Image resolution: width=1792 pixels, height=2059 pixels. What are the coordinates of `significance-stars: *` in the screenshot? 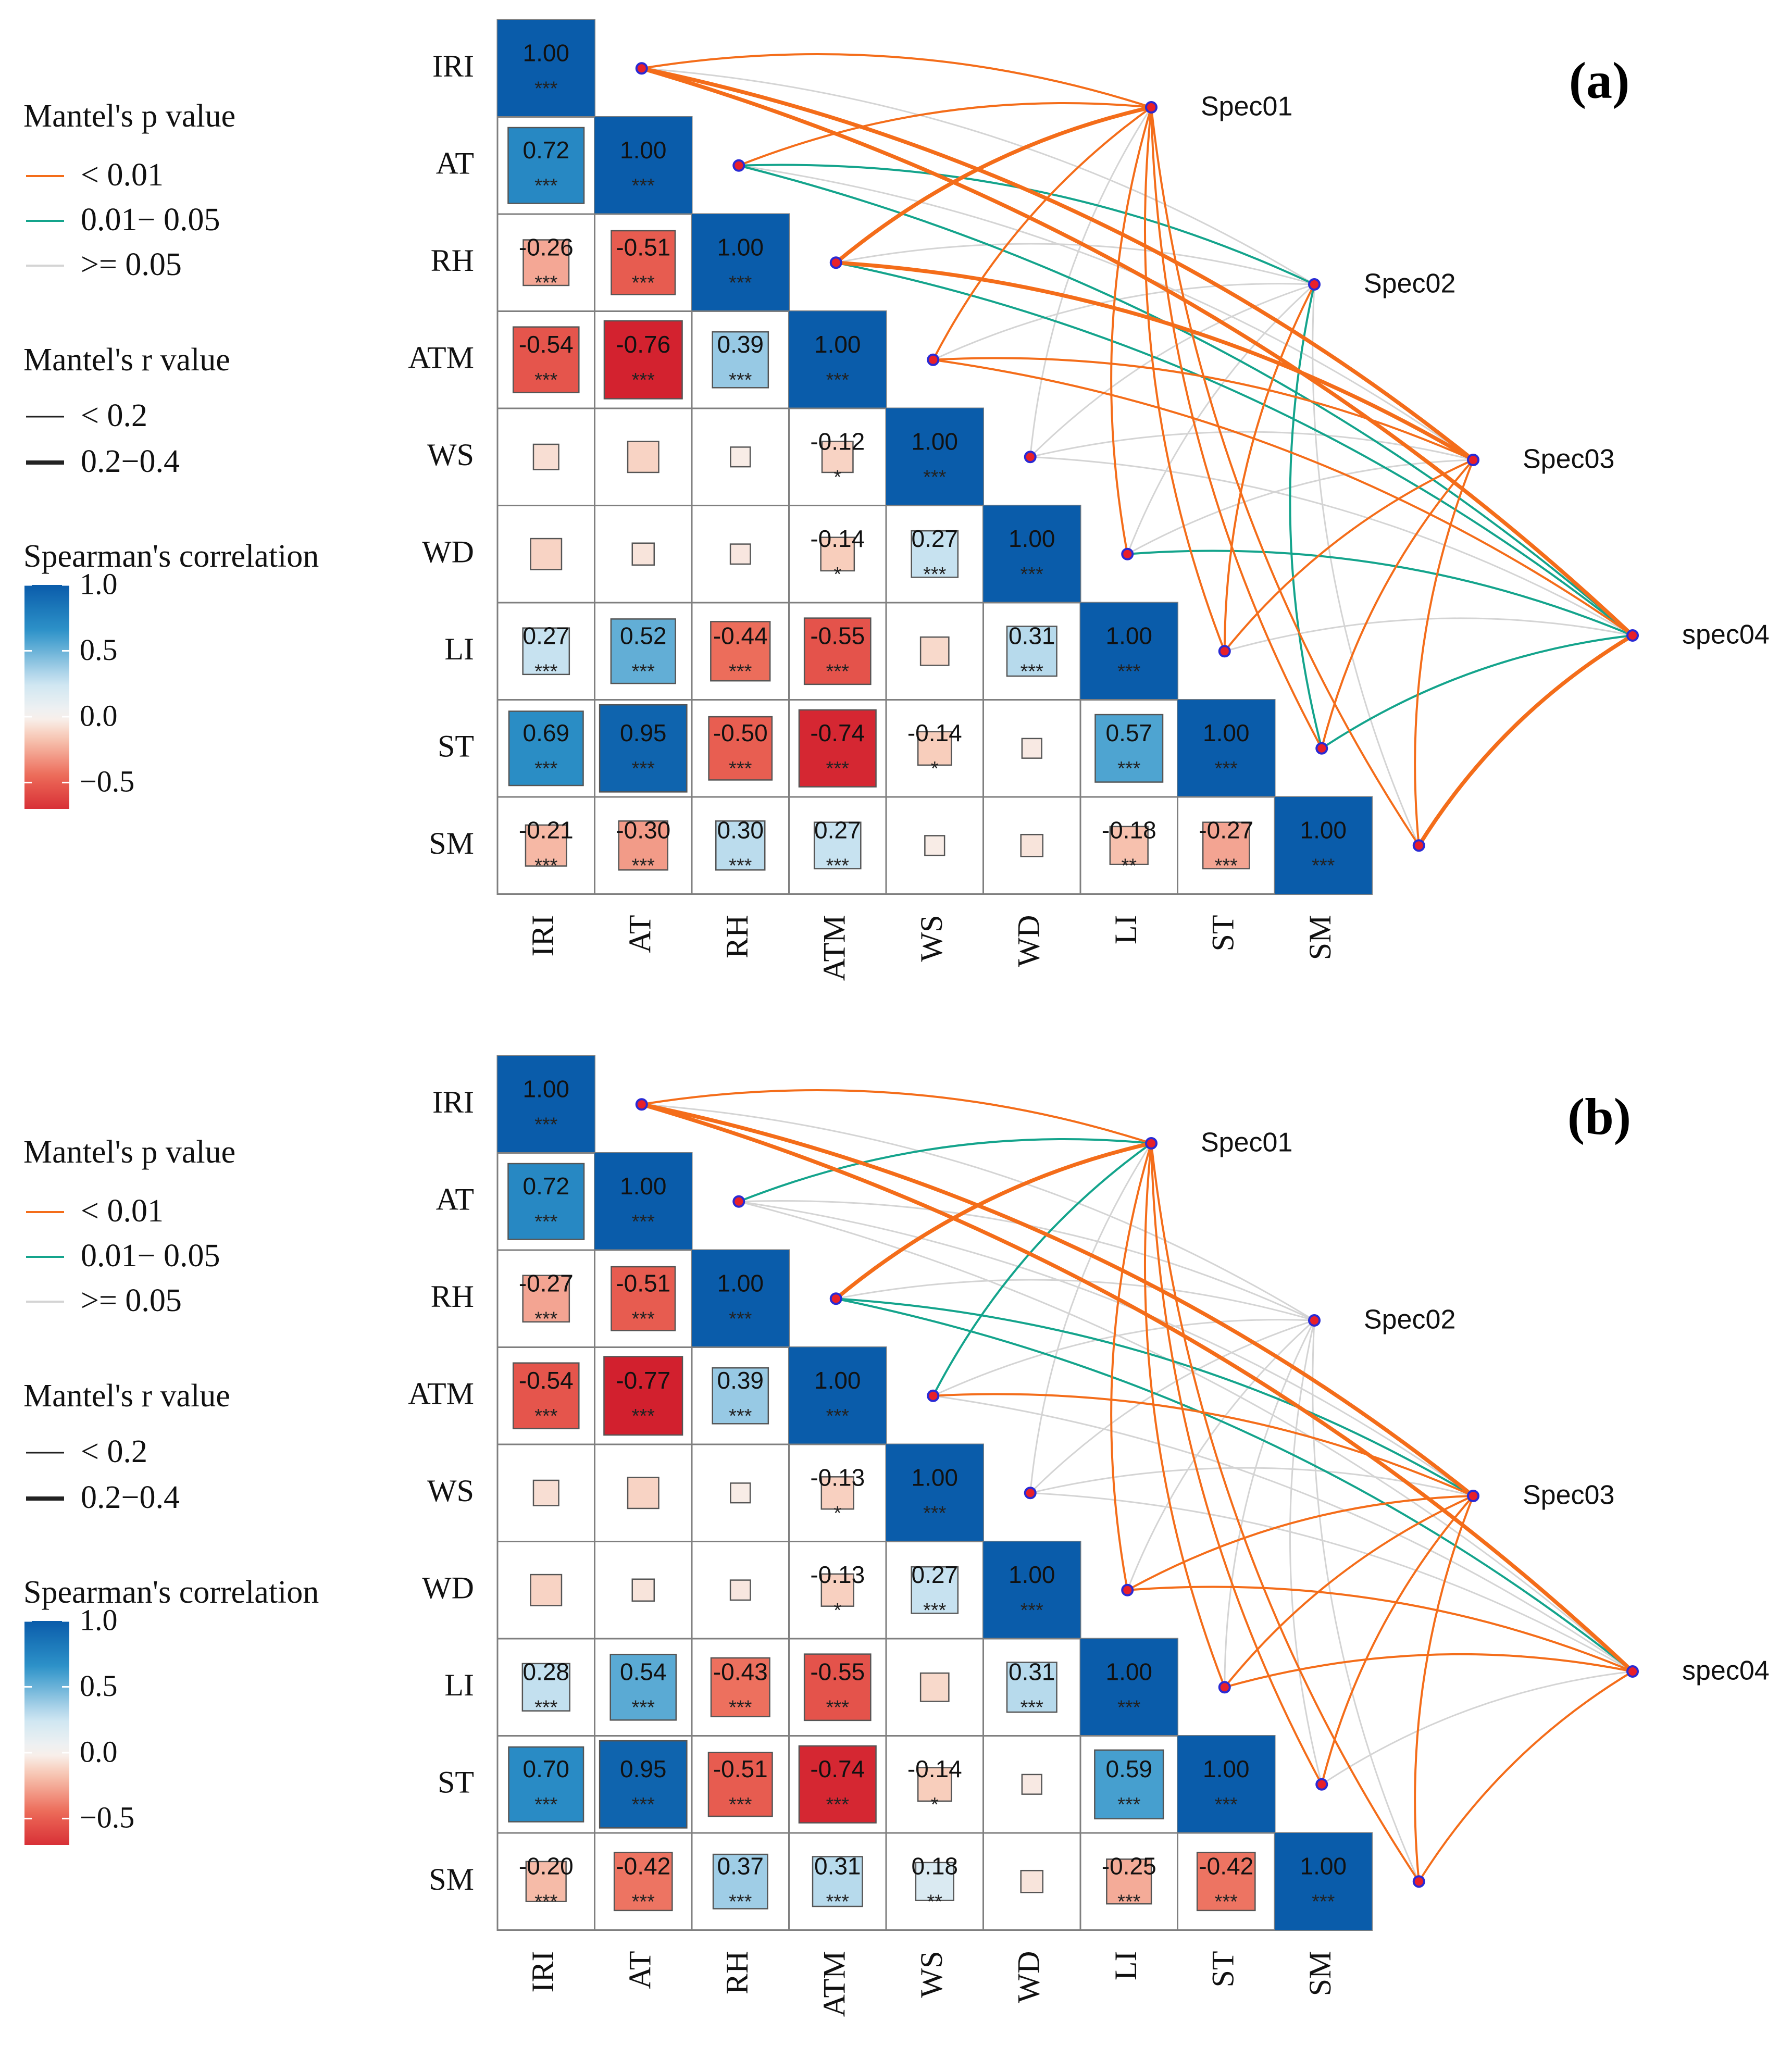 It's located at (837, 1513).